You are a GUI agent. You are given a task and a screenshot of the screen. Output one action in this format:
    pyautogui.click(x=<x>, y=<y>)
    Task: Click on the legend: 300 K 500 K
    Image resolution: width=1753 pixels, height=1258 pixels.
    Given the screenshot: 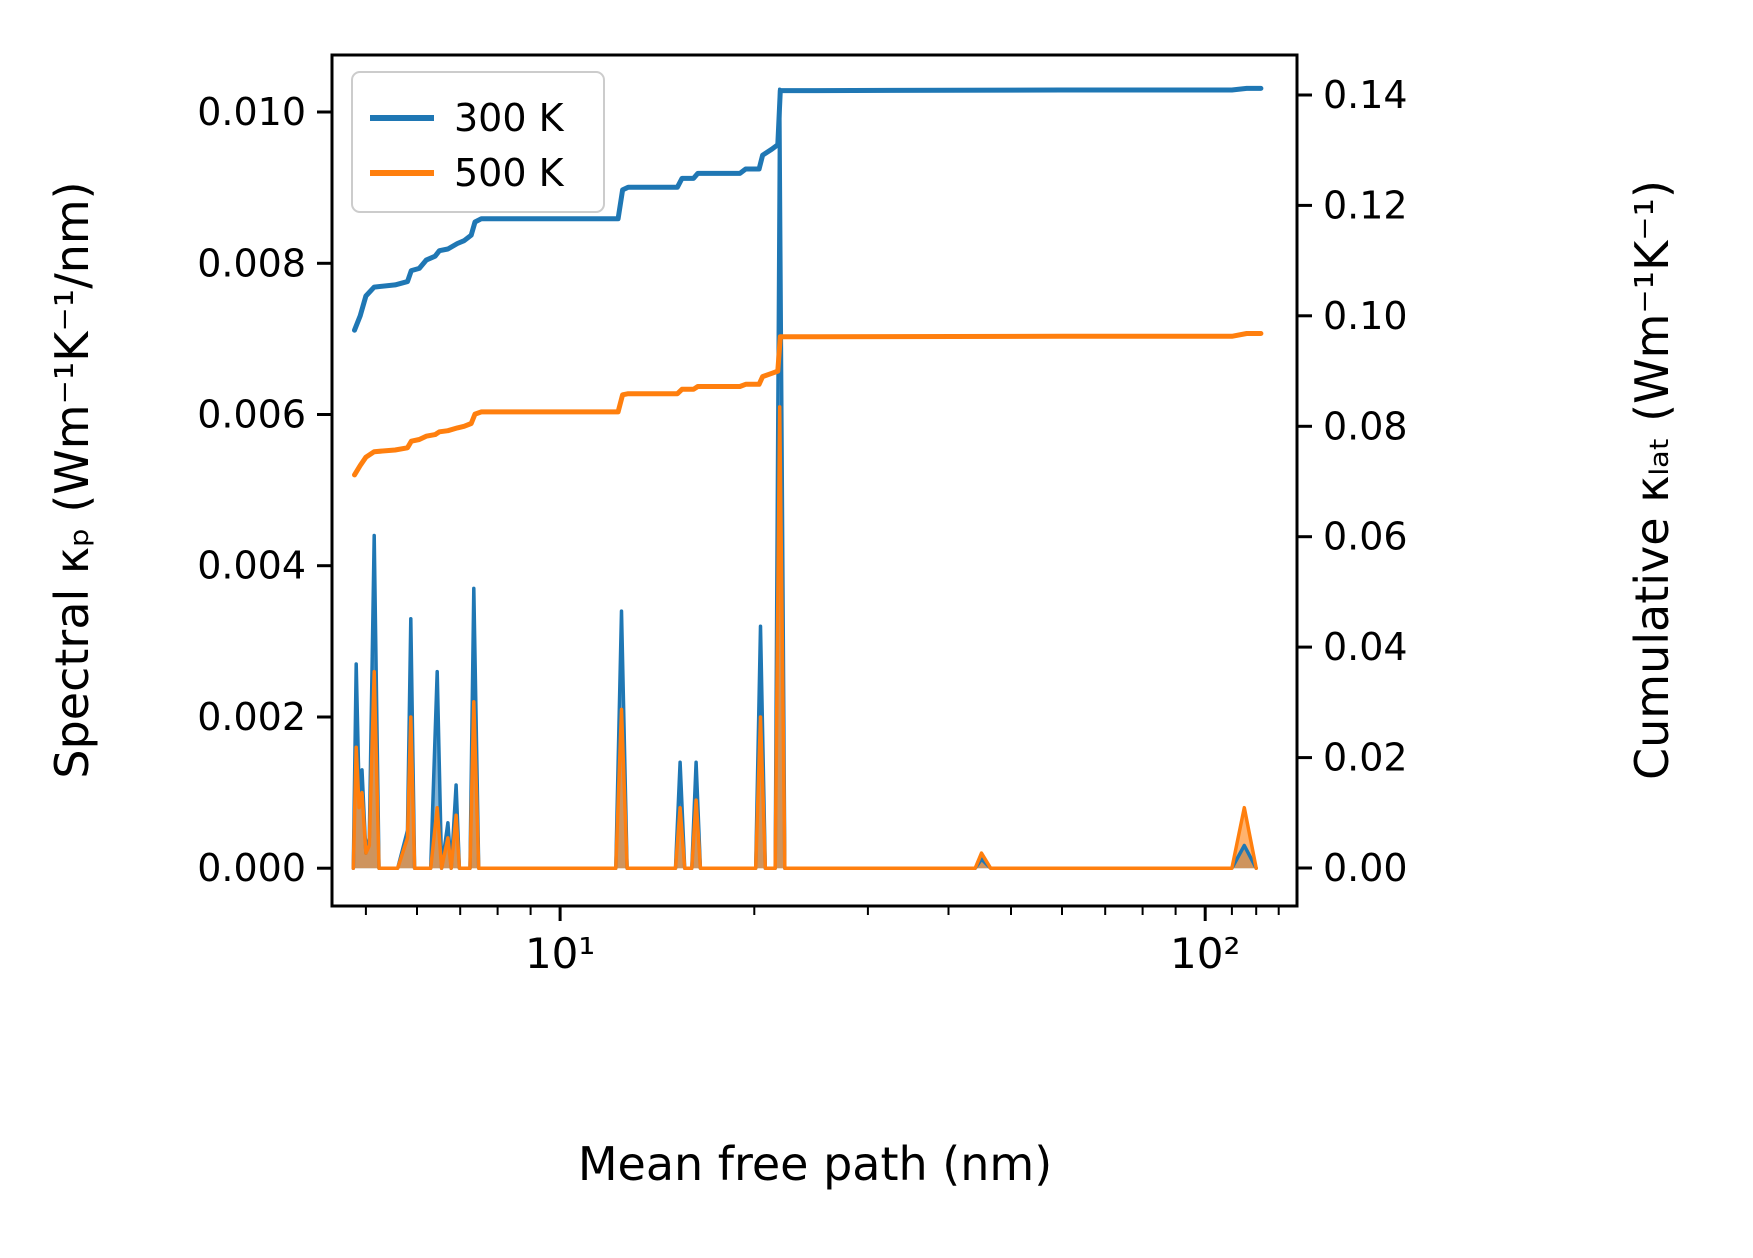 What is the action you would take?
    pyautogui.click(x=478, y=142)
    